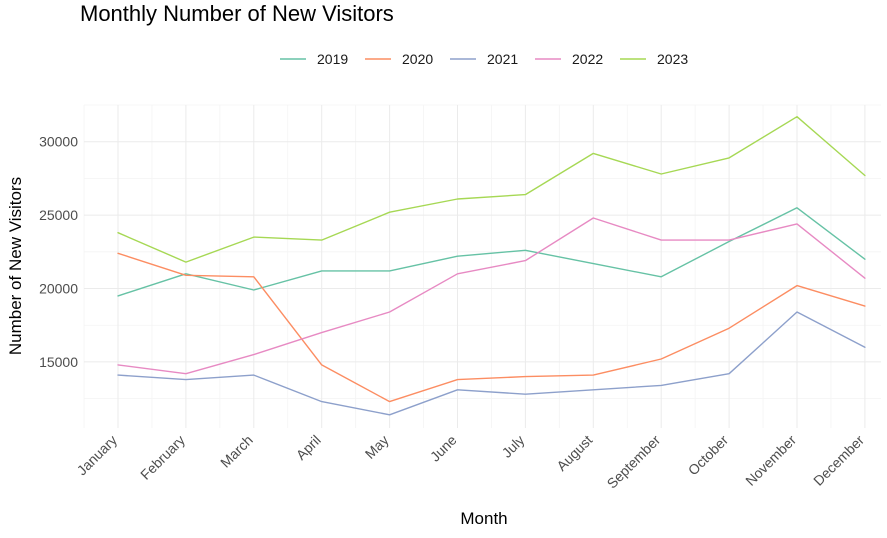 This screenshot has width=887, height=538. I want to click on legend-item-2019: 2019, so click(314, 59).